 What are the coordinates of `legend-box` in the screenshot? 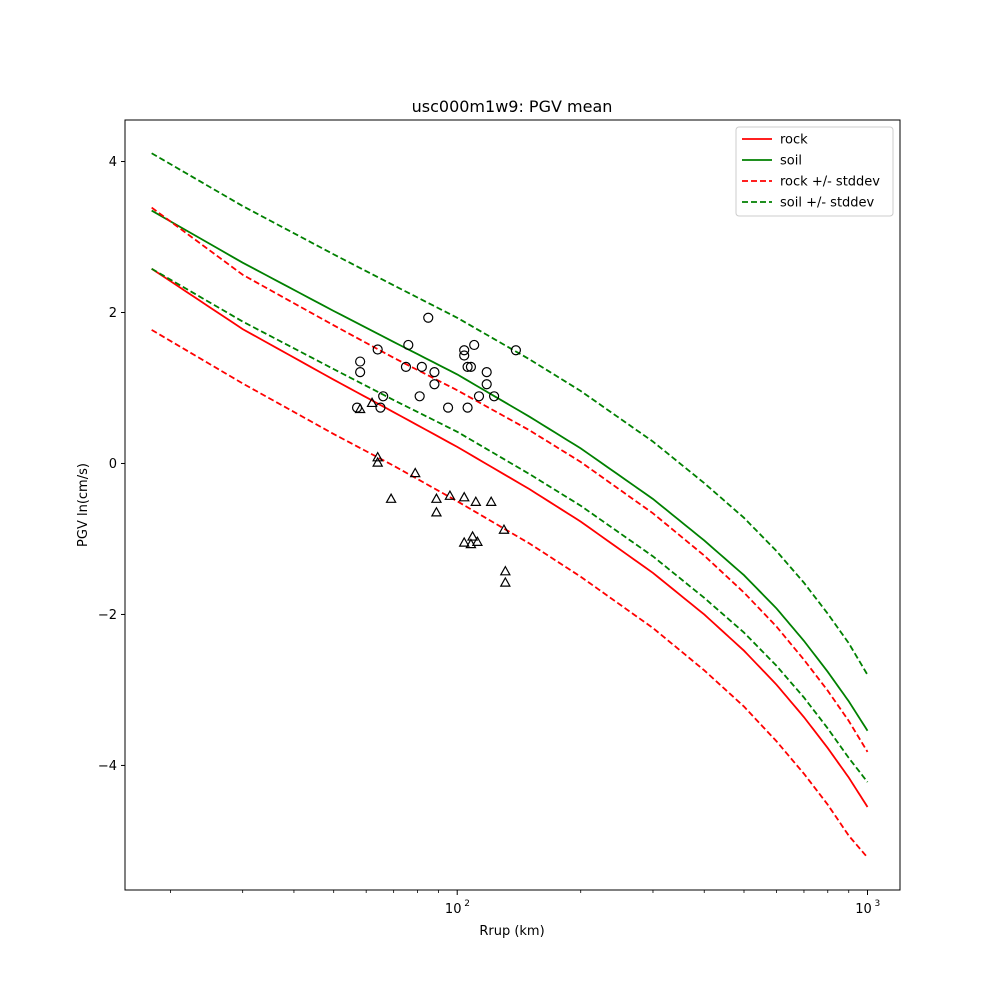 It's located at (814, 171).